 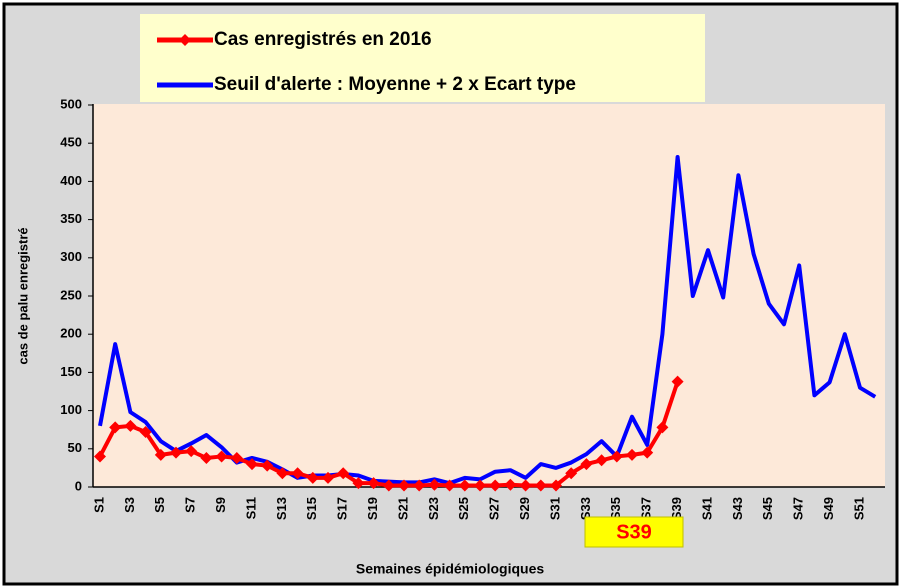 I want to click on legend-marker, so click(x=185, y=40).